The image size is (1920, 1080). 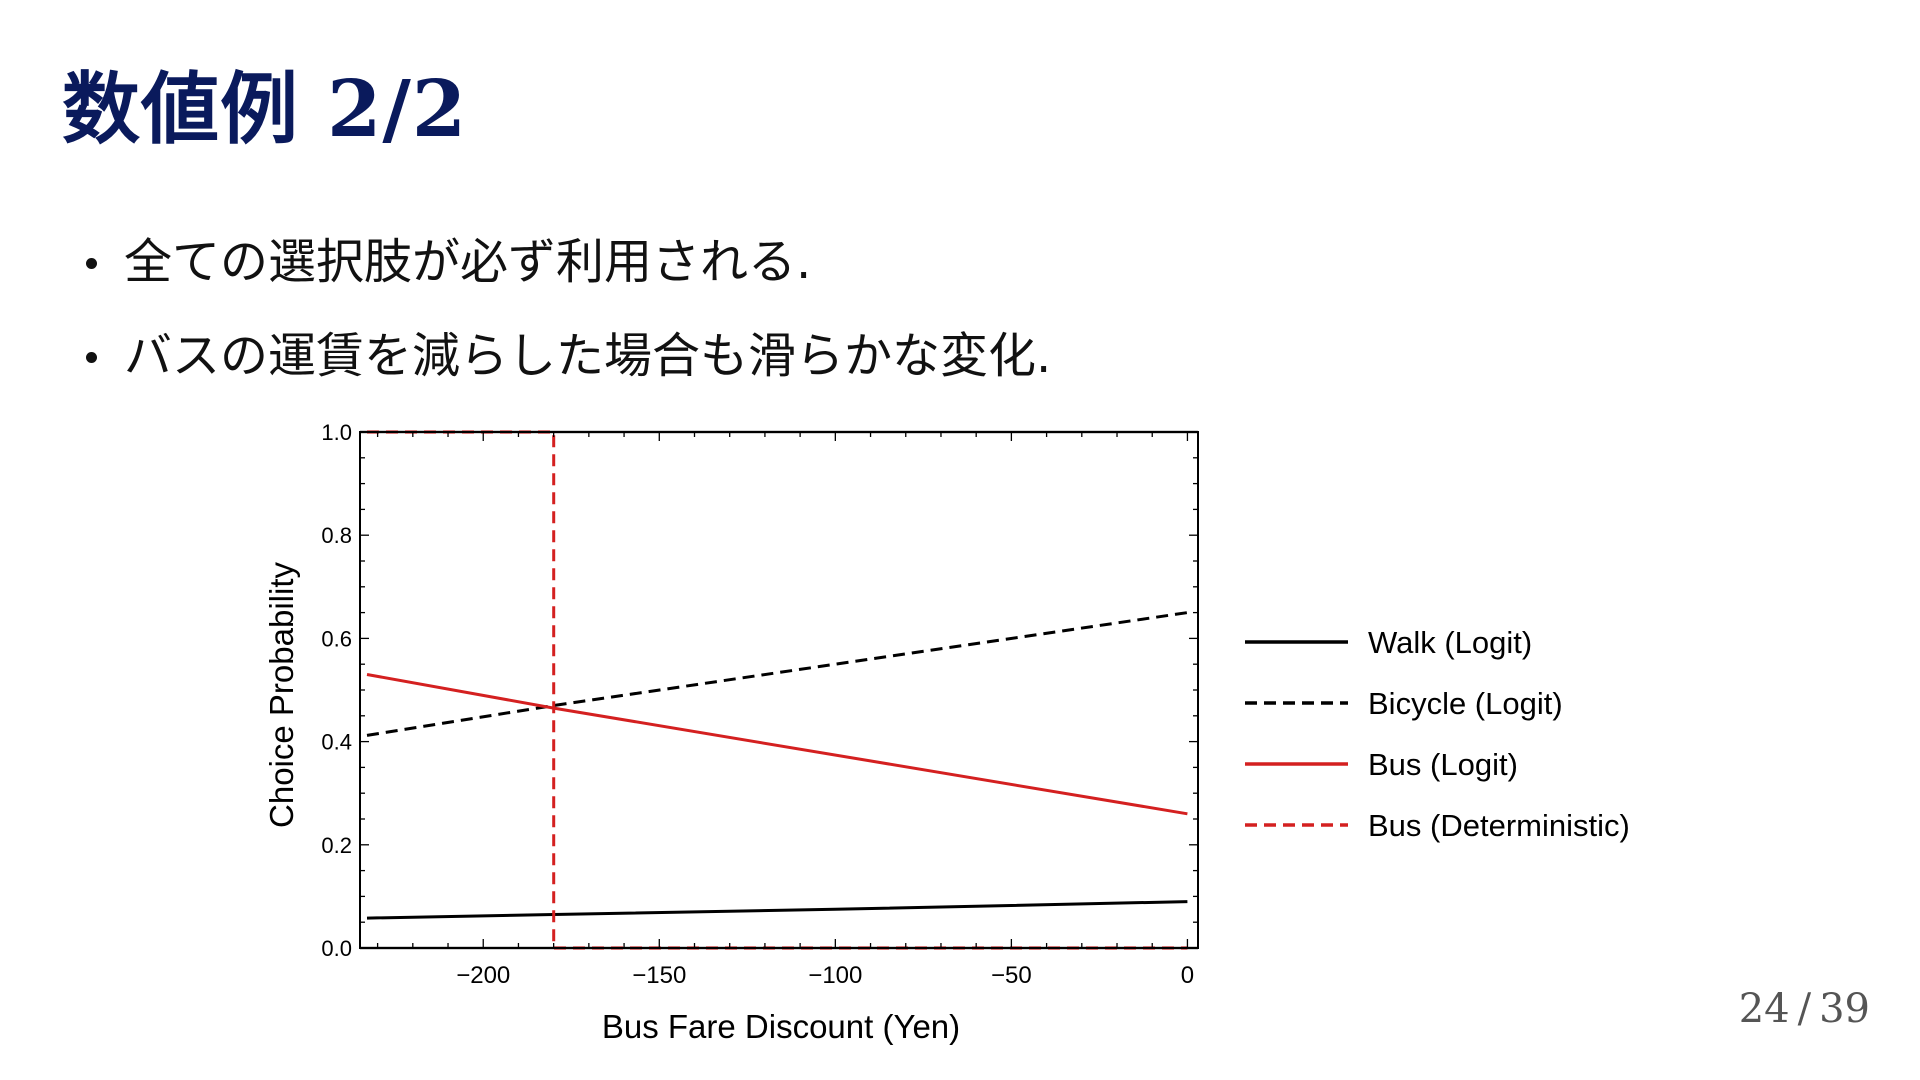 What do you see at coordinates (1187, 975) in the screenshot?
I see `x-tick-label: 0` at bounding box center [1187, 975].